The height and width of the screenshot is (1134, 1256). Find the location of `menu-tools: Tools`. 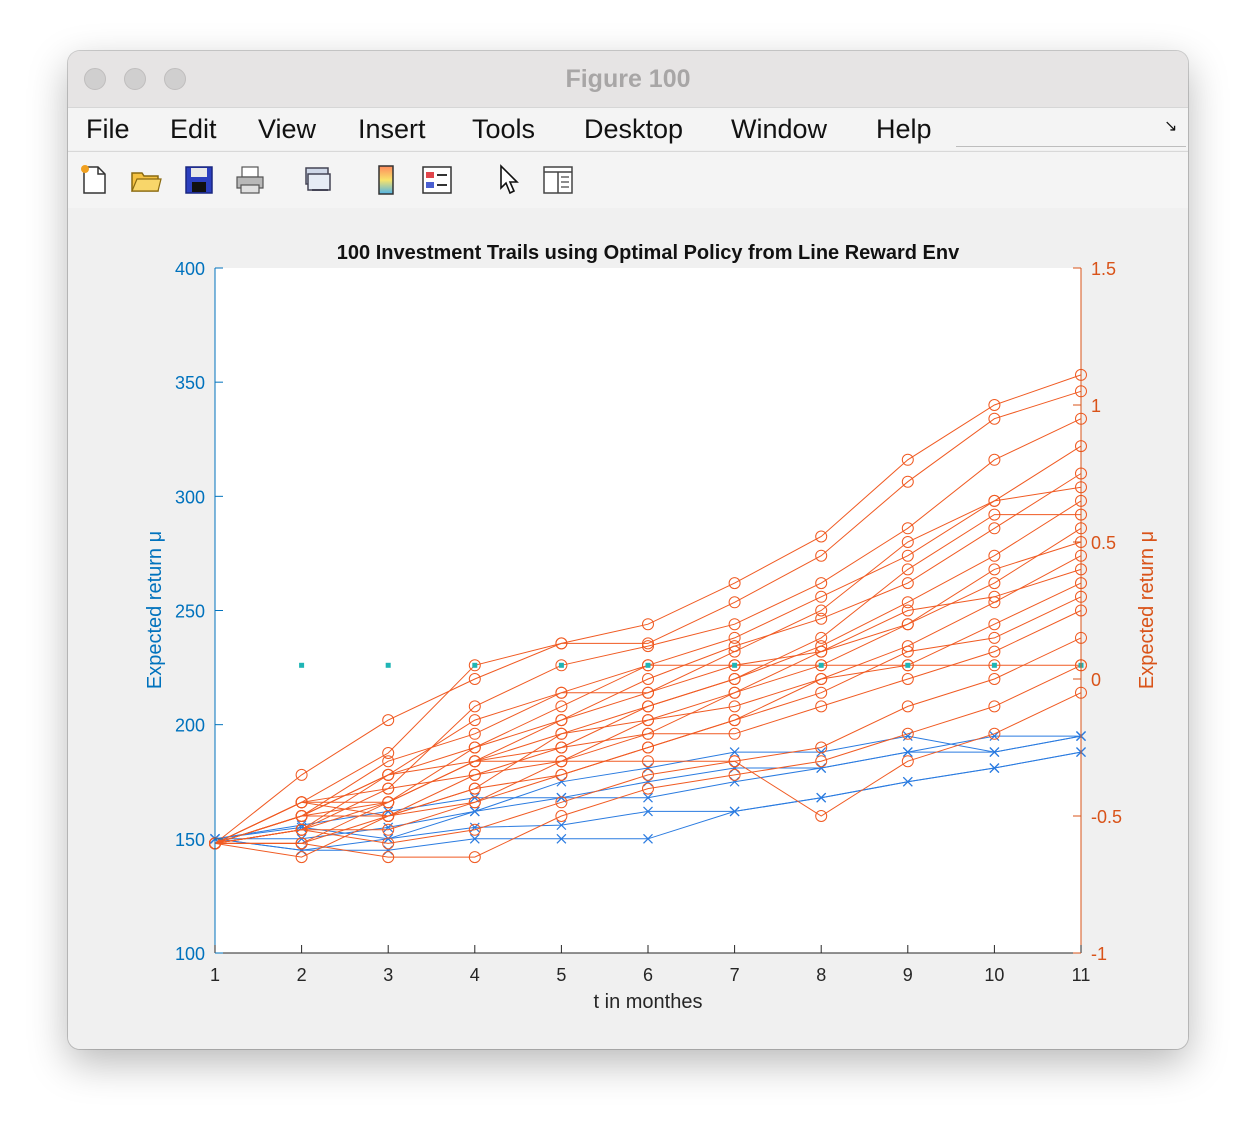

menu-tools: Tools is located at coordinates (504, 129).